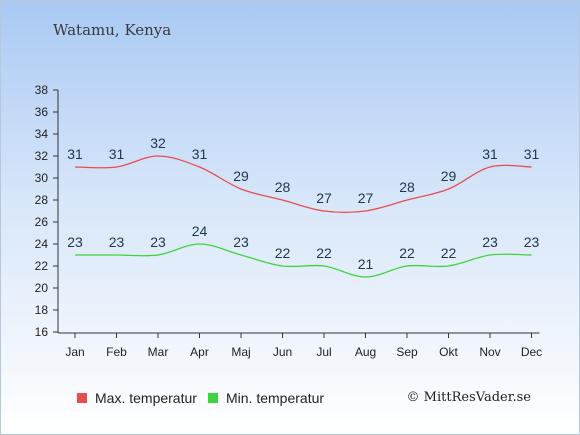  I want to click on data-label-min: 24, so click(200, 231).